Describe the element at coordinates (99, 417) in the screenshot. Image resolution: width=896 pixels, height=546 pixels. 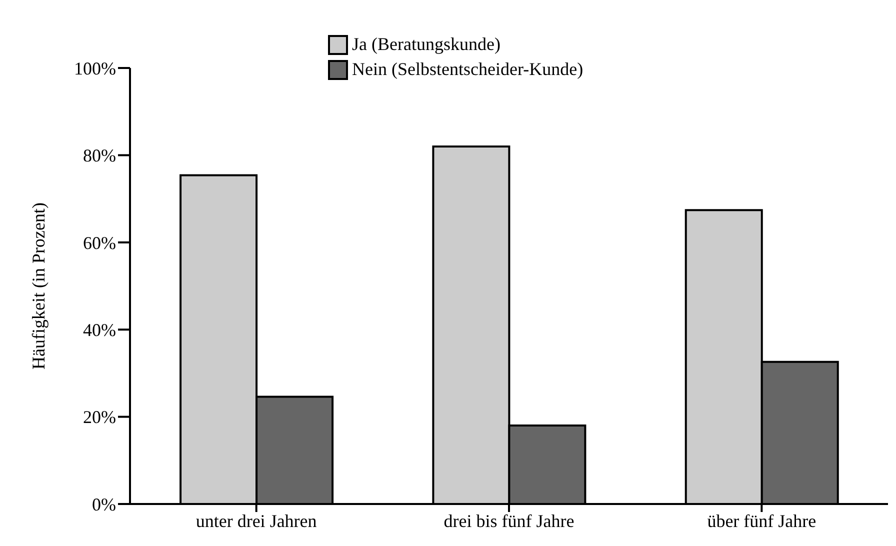
I see `y-tick-label: 20%` at that location.